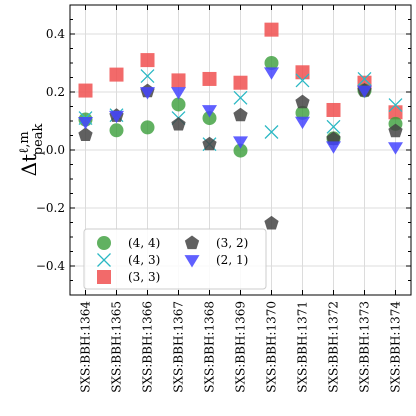 This screenshot has height=416, width=416. Describe the element at coordinates (86, 347) in the screenshot. I see `x-category-label: SXS:BBH:1364` at that location.